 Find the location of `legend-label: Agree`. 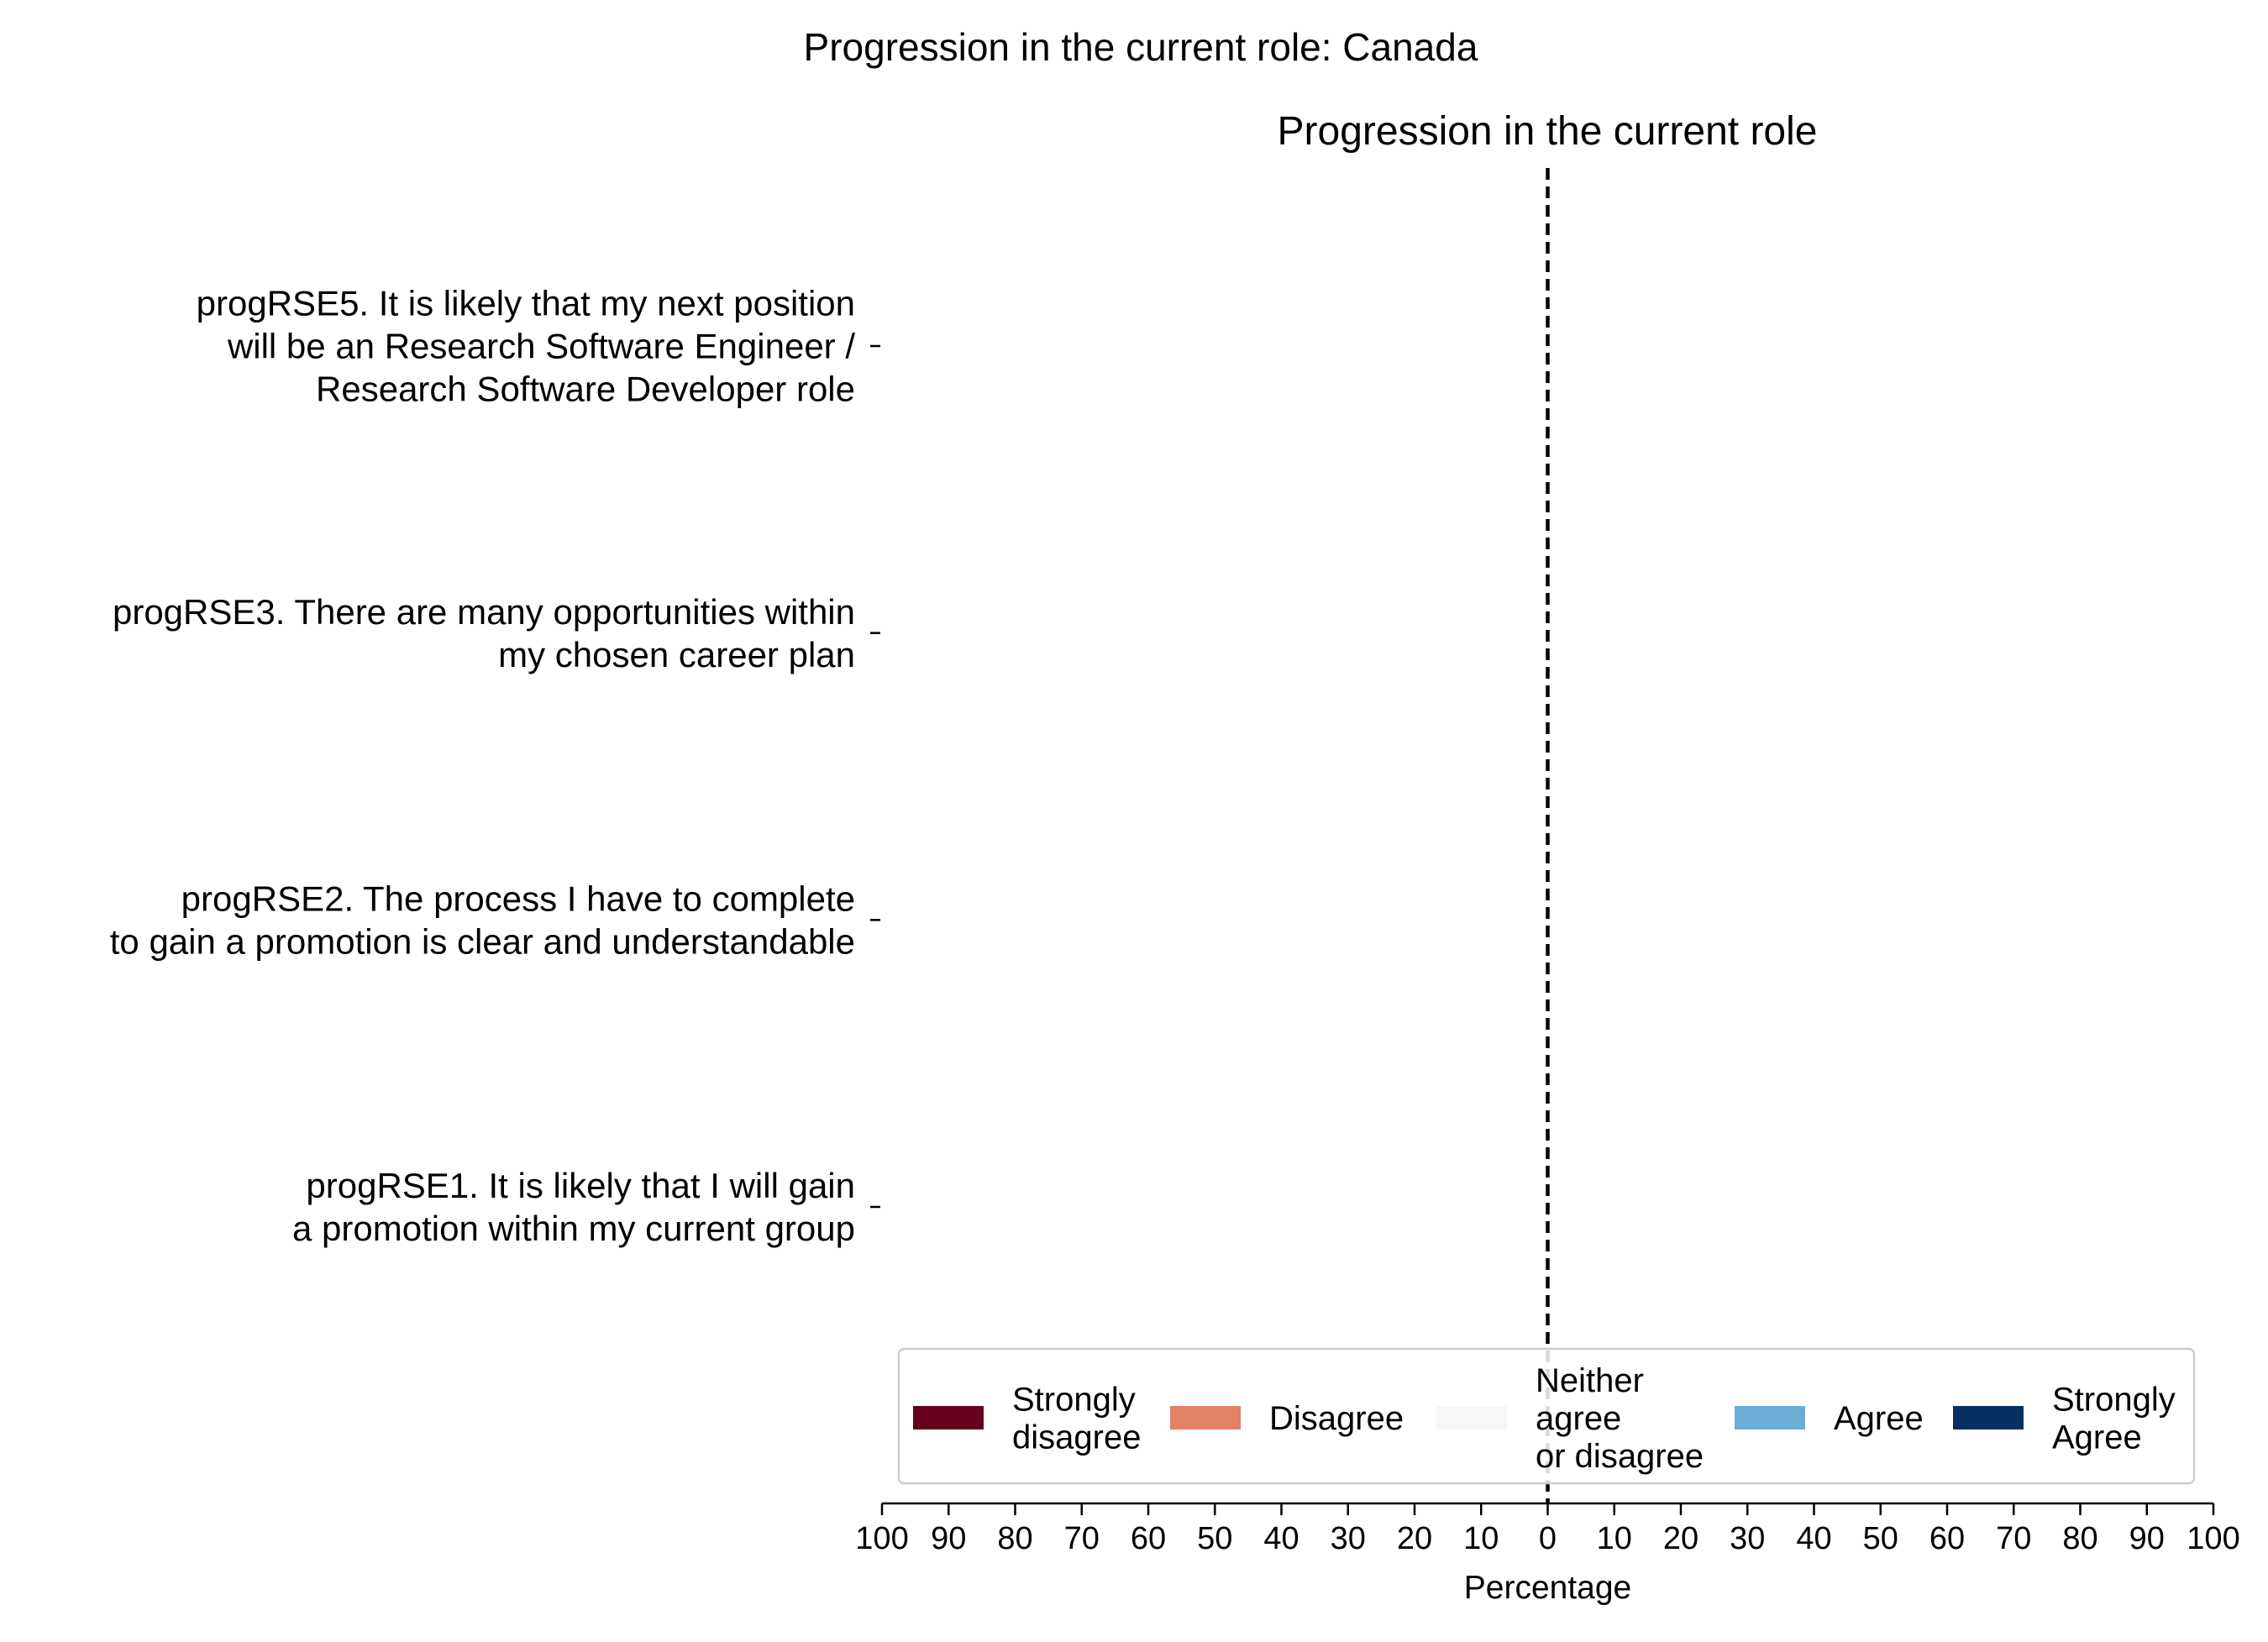

legend-label: Agree is located at coordinates (1879, 1419).